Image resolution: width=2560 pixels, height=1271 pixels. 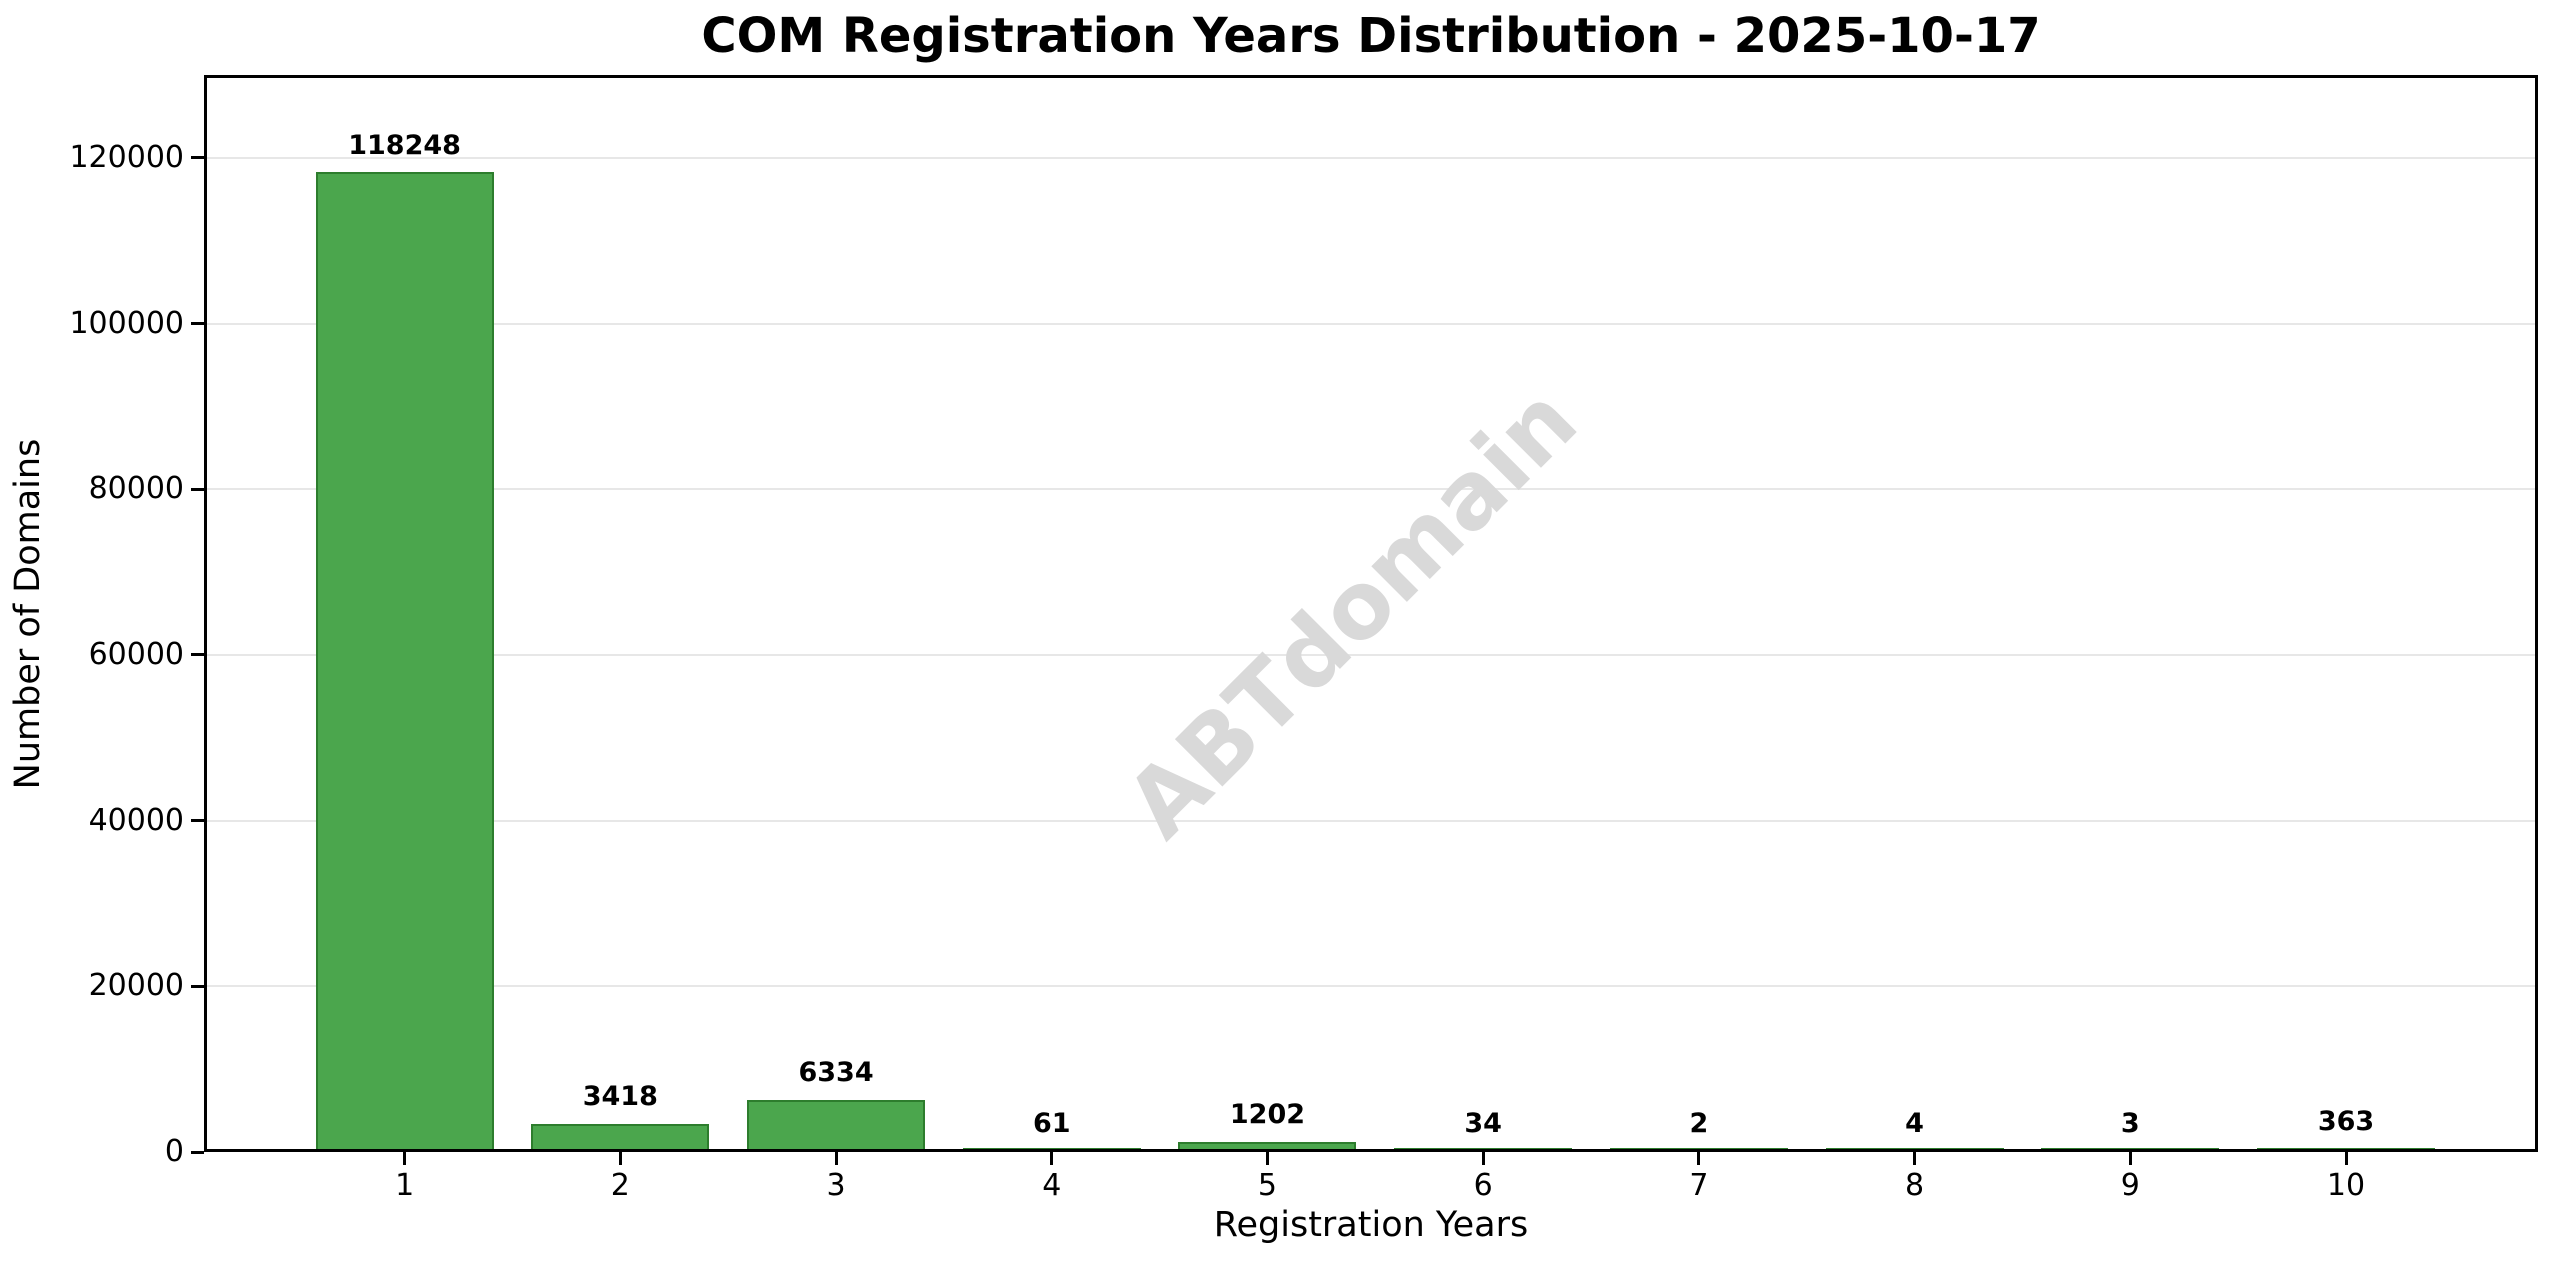 I want to click on x-tick-label: 5, so click(x=1267, y=1185).